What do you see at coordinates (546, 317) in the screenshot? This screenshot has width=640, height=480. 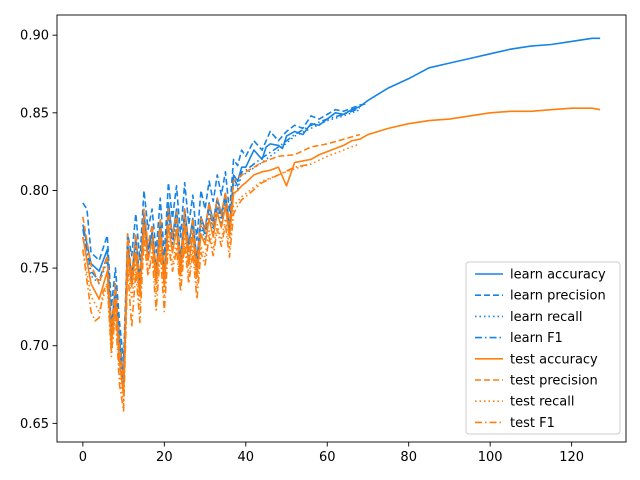 I see `legend-label-learn-recall: learn recall` at bounding box center [546, 317].